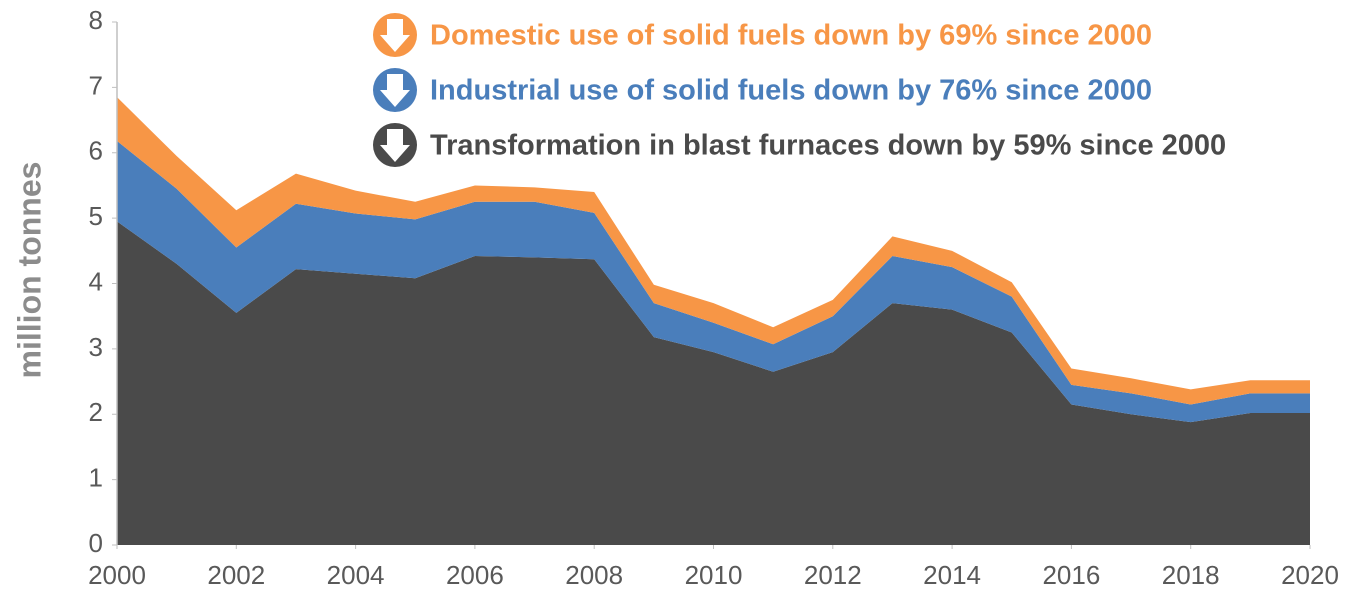 Image resolution: width=1357 pixels, height=590 pixels. Describe the element at coordinates (96, 412) in the screenshot. I see `y-tick-label: 2` at that location.